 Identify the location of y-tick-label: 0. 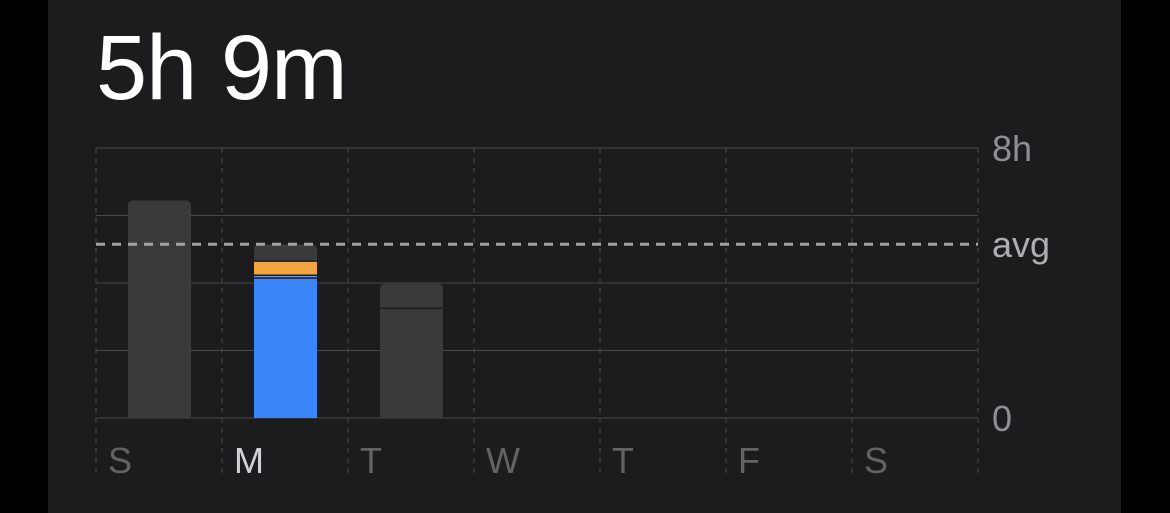
(1002, 418).